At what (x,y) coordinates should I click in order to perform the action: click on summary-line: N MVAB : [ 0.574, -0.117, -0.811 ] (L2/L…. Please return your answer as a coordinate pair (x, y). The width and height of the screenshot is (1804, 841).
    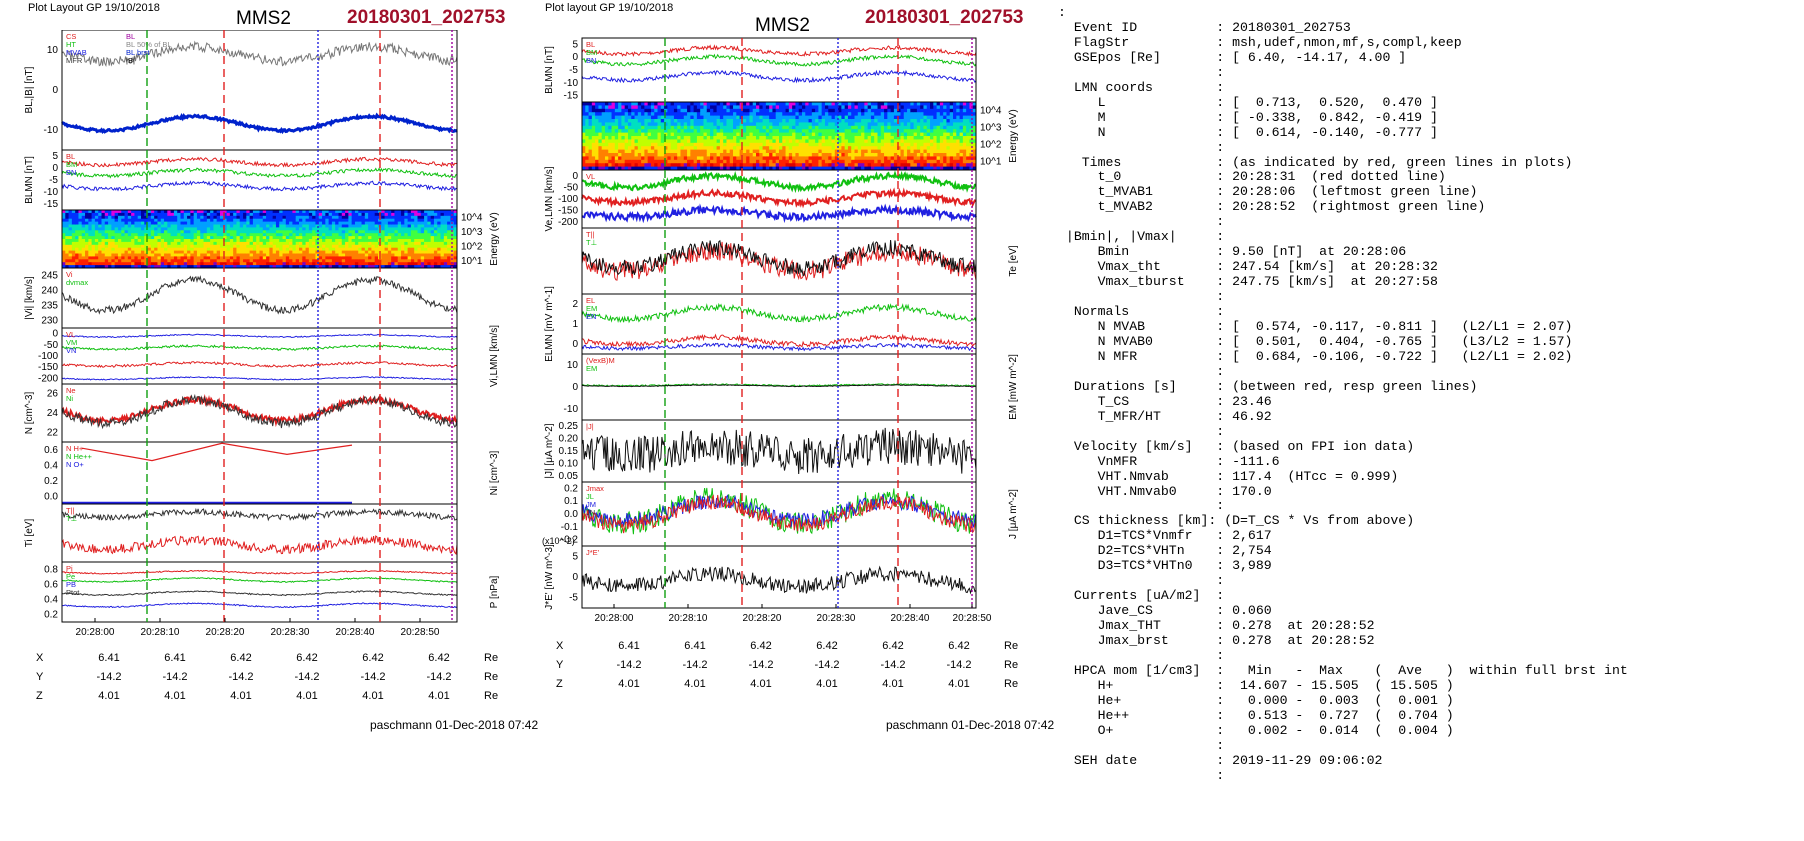
    Looking at the image, I should click on (1315, 327).